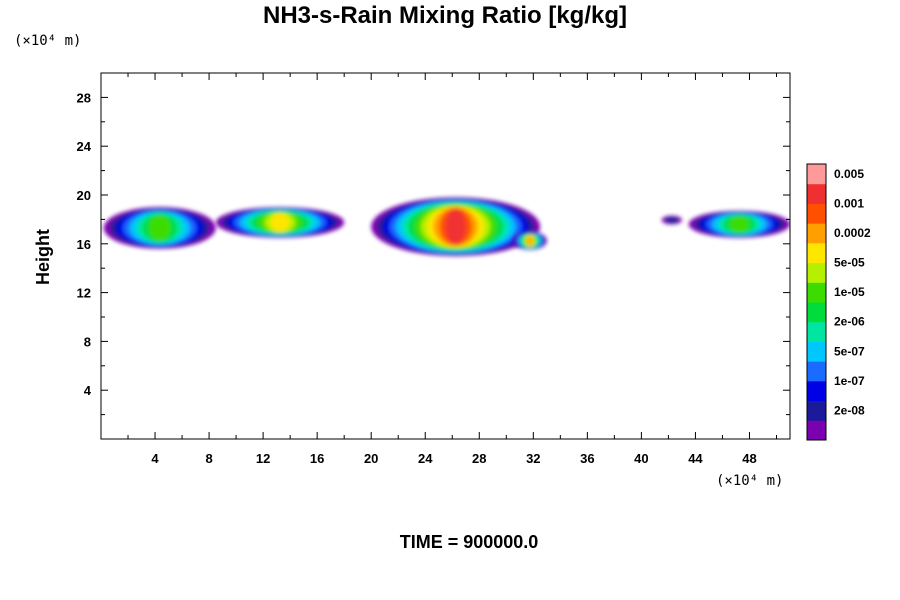  I want to click on colorbar-level-label: 5e-07, so click(849, 351).